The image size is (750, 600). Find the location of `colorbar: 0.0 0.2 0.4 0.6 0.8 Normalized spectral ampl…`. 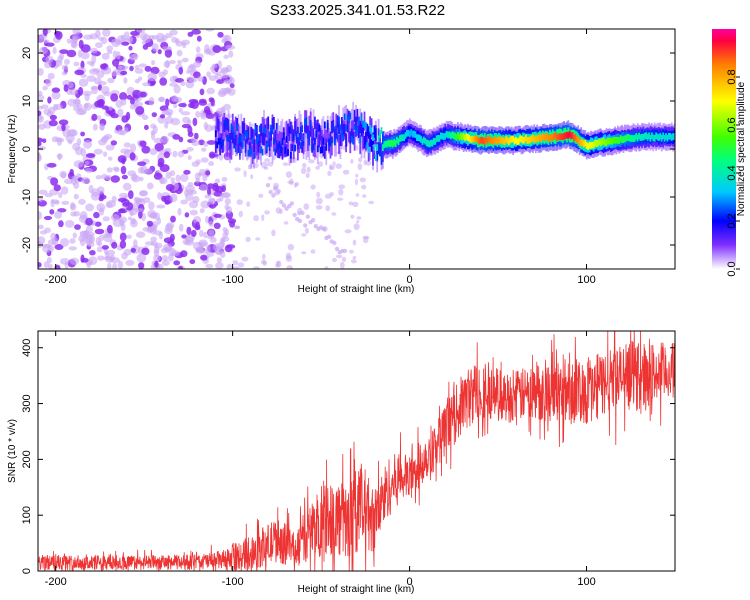

colorbar: 0.0 0.2 0.4 0.6 0.8 Normalized spectral ampl… is located at coordinates (729, 153).